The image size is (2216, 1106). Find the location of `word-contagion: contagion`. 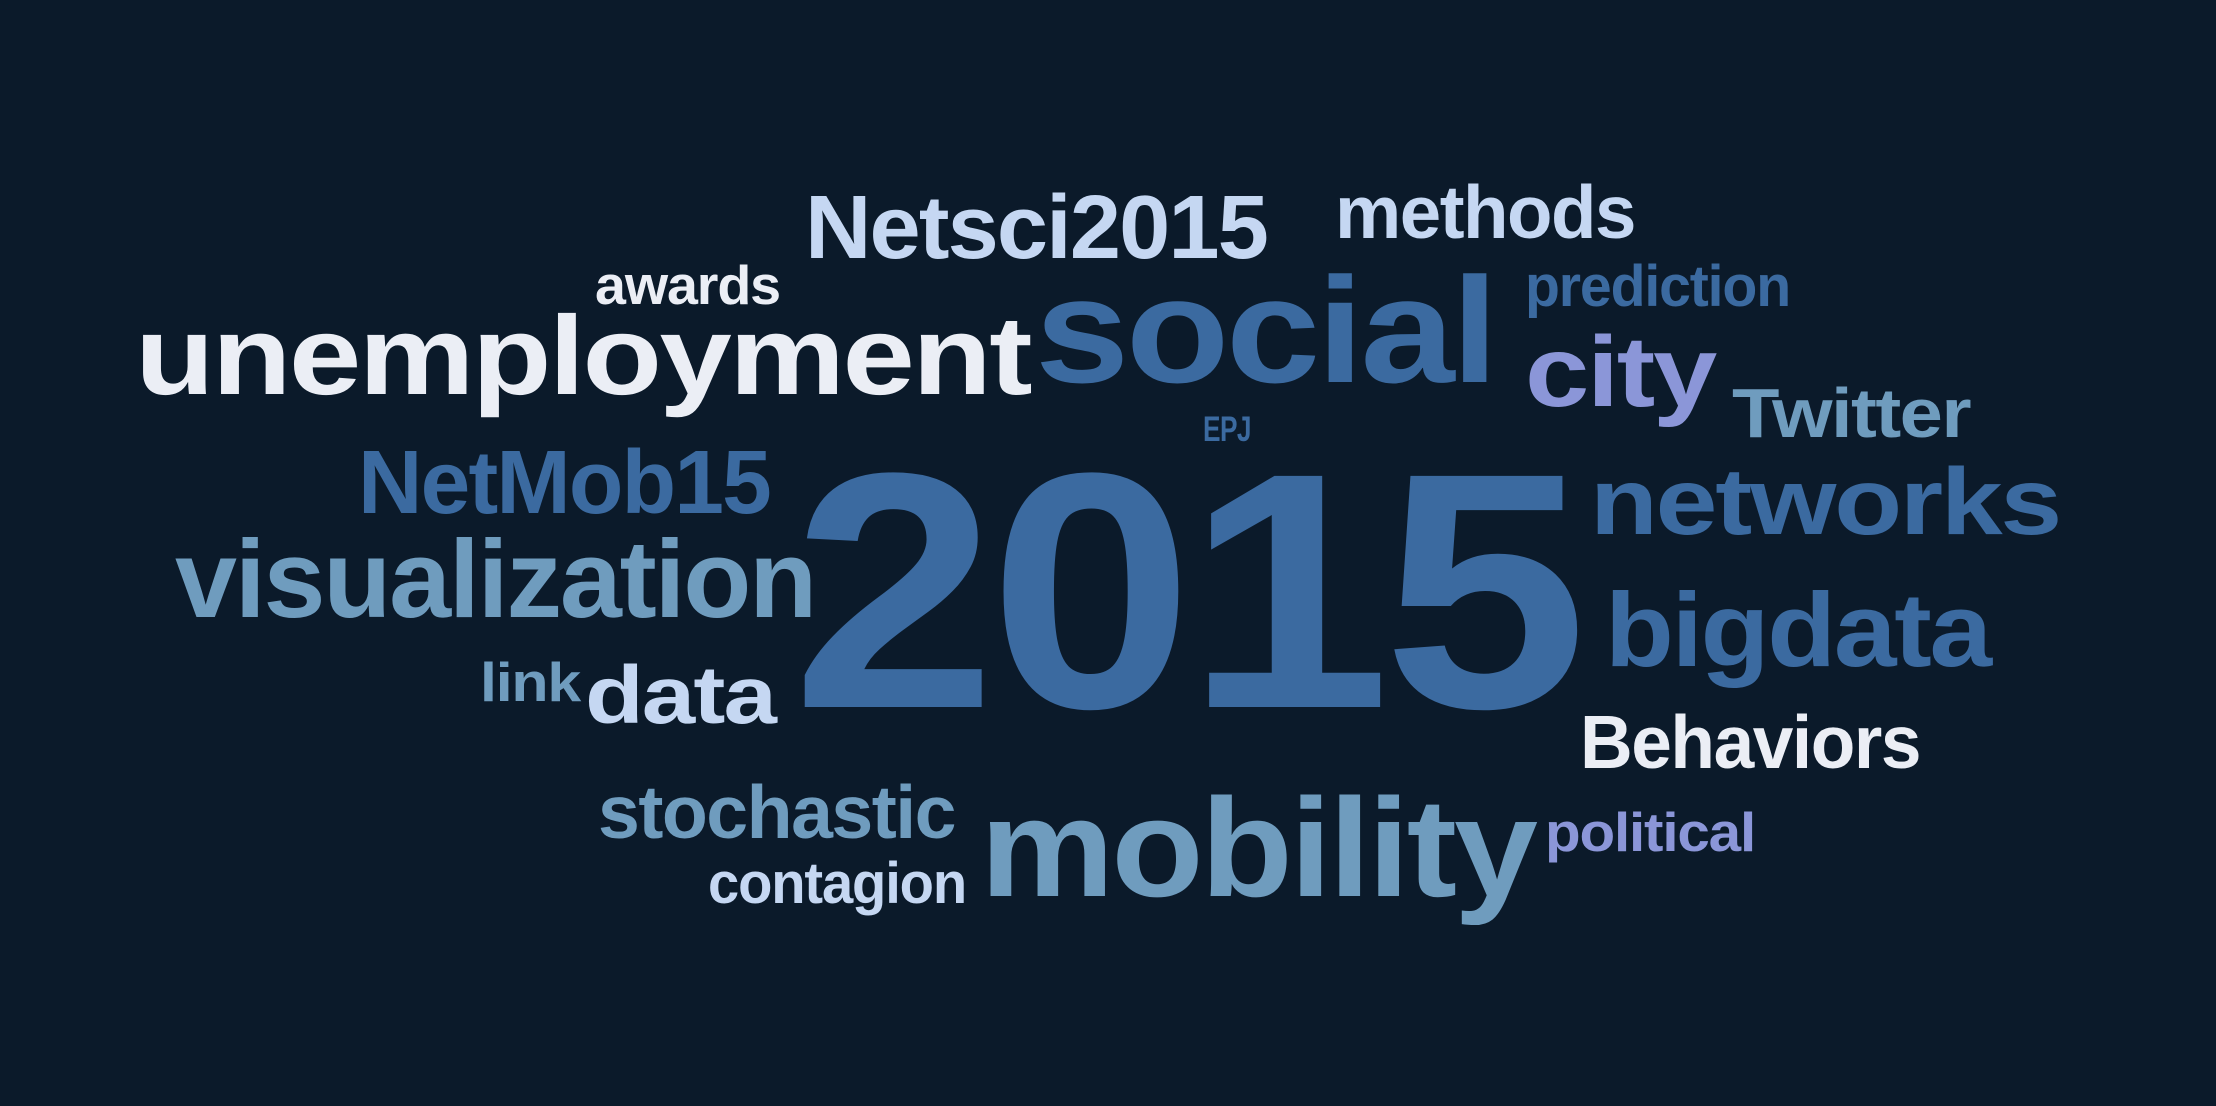

word-contagion: contagion is located at coordinates (837, 883).